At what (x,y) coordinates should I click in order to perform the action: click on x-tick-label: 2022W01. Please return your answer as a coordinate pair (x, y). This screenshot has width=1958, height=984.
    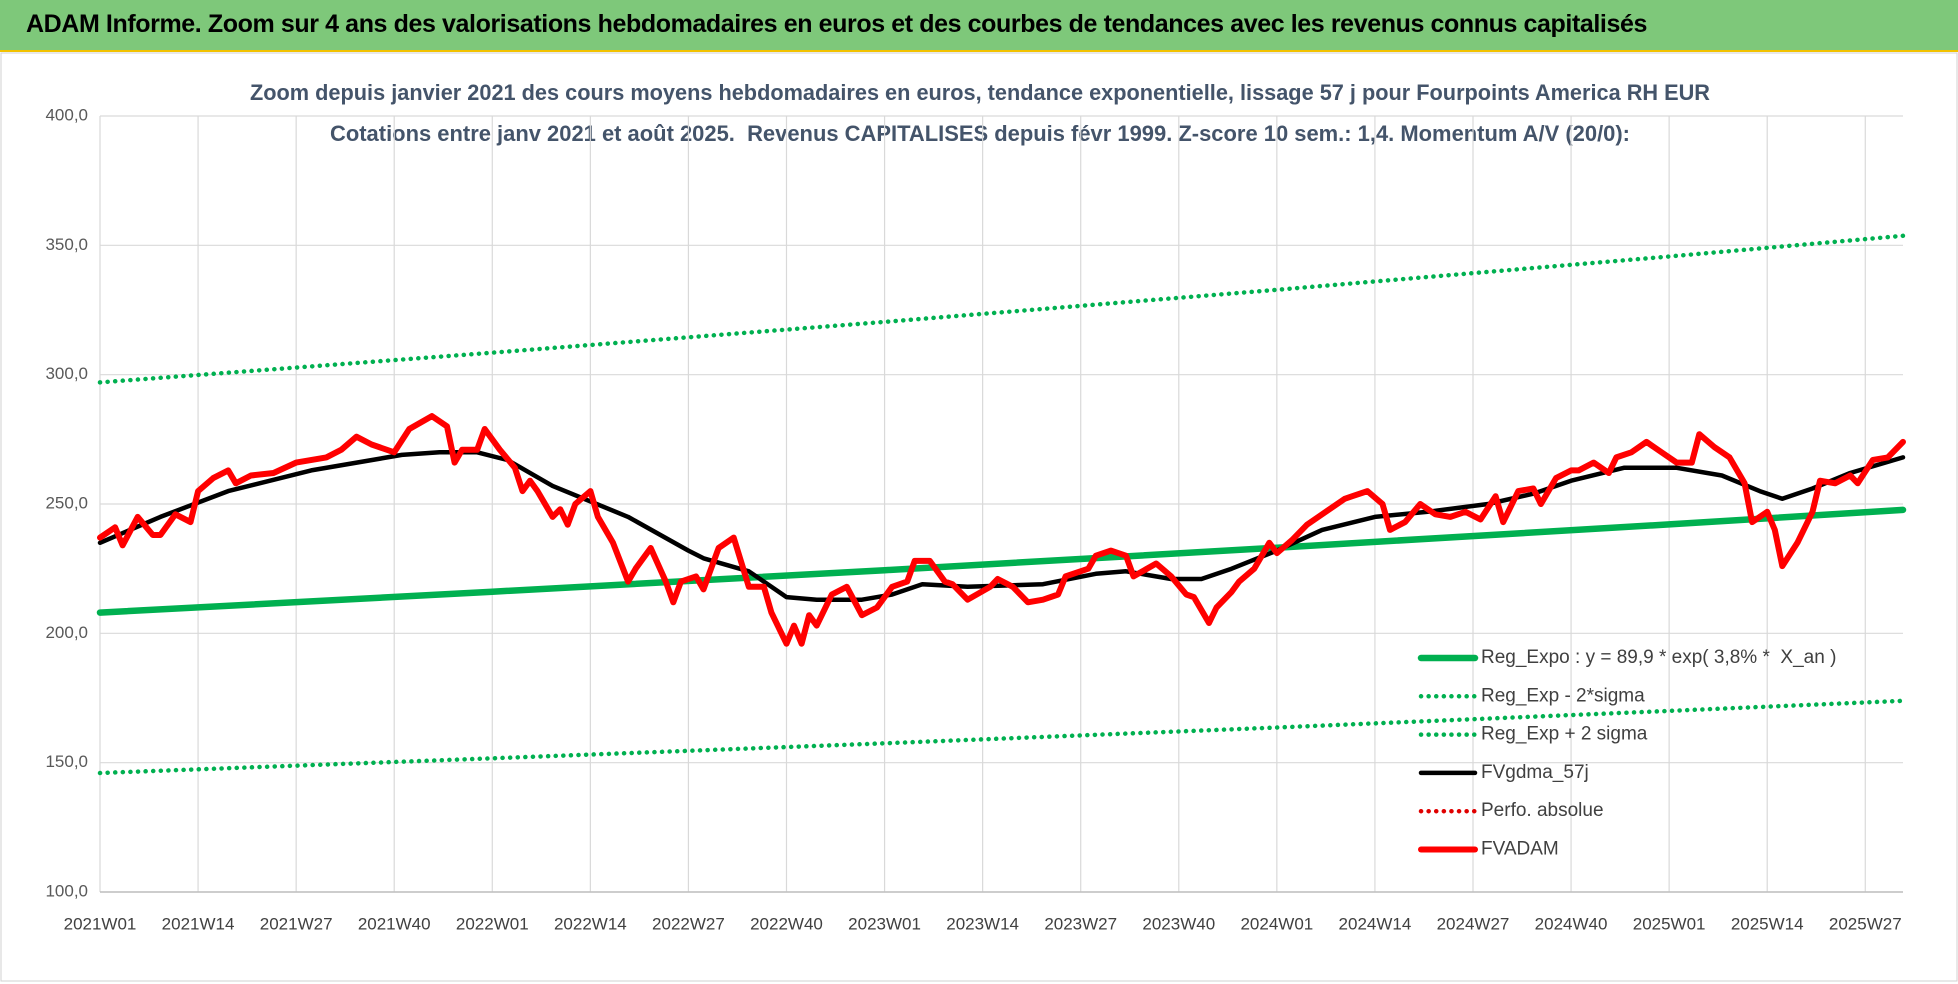
    Looking at the image, I should click on (492, 923).